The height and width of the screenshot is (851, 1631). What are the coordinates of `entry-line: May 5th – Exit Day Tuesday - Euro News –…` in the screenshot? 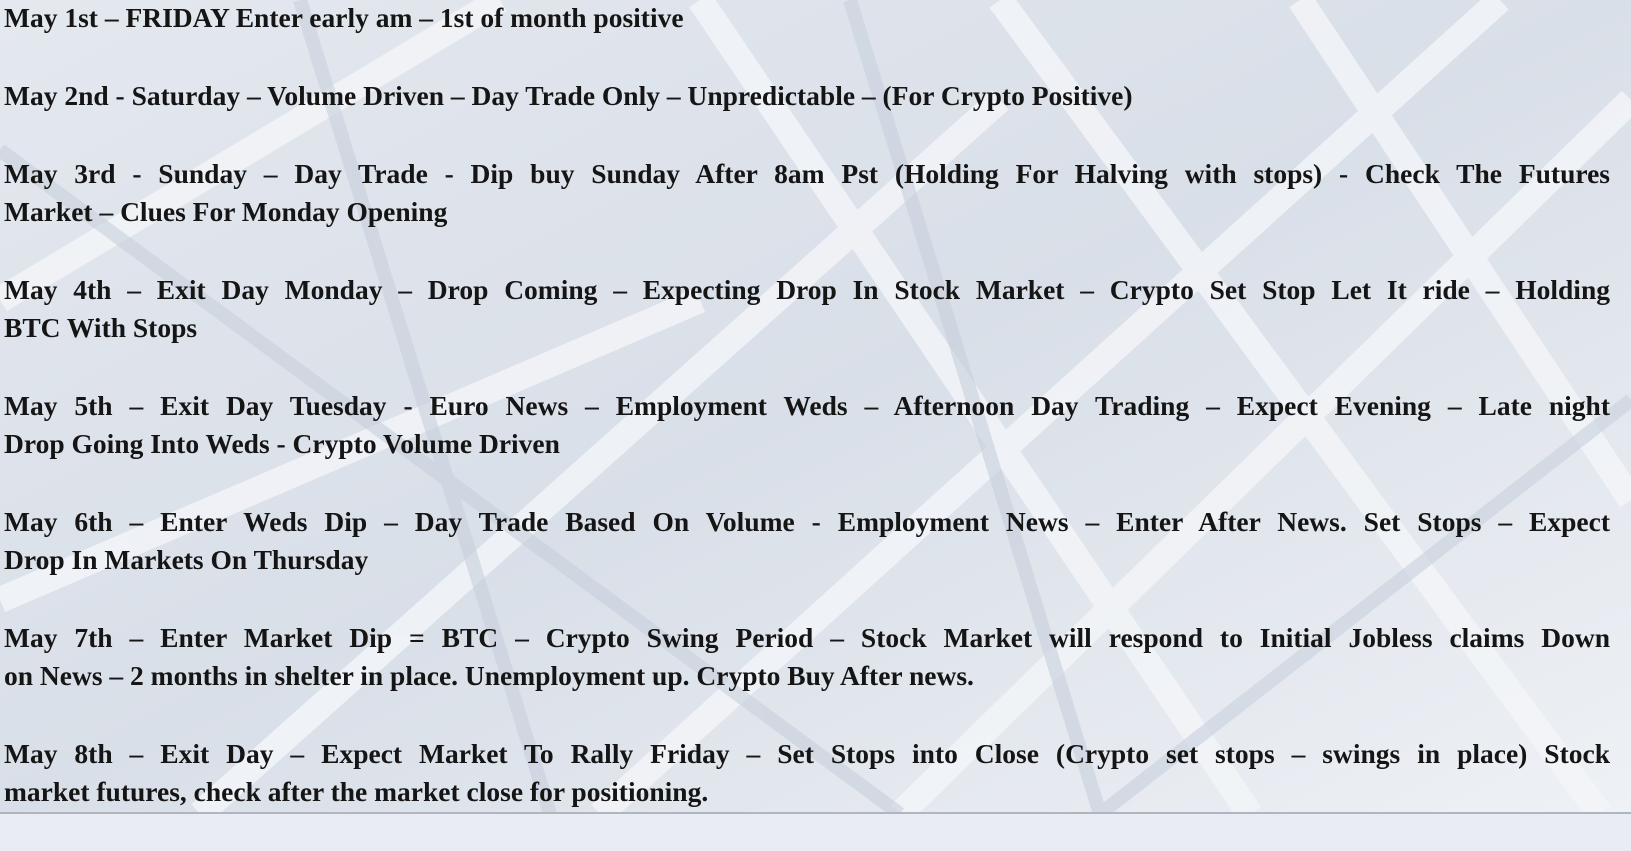 It's located at (807, 405).